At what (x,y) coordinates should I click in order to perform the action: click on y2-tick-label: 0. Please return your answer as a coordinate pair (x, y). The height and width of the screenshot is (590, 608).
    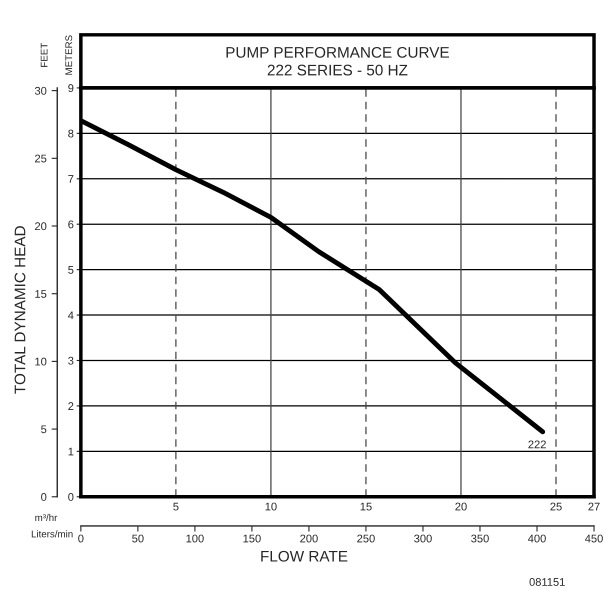
    Looking at the image, I should click on (43, 497).